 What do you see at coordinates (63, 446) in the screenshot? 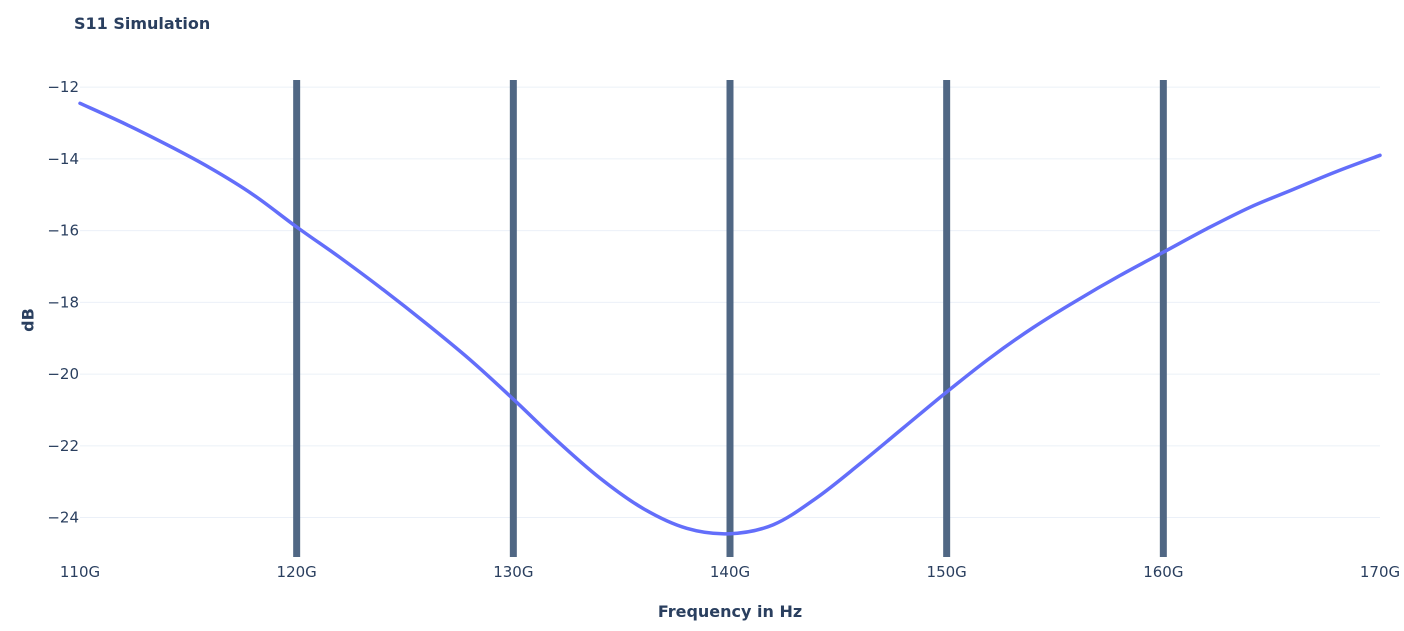
I see `y-tick-label: −22` at bounding box center [63, 446].